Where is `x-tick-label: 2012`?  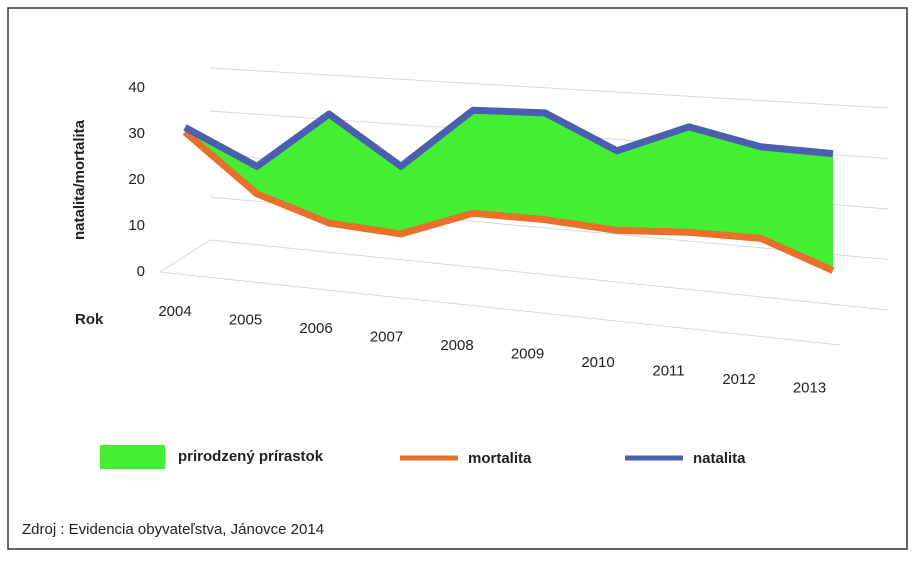 x-tick-label: 2012 is located at coordinates (738, 379).